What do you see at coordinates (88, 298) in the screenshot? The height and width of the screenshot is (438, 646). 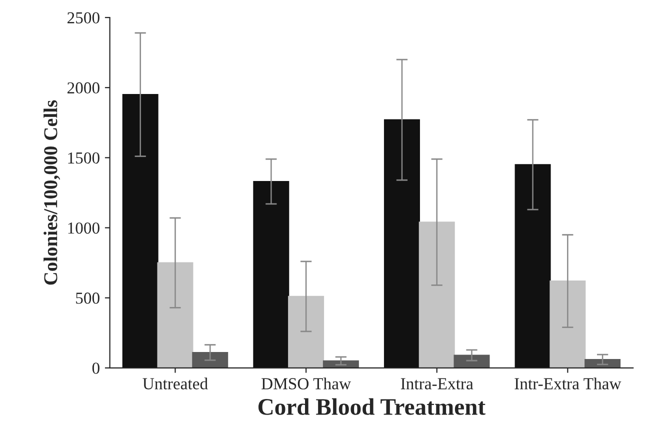 I see `y-tick-label: 500` at bounding box center [88, 298].